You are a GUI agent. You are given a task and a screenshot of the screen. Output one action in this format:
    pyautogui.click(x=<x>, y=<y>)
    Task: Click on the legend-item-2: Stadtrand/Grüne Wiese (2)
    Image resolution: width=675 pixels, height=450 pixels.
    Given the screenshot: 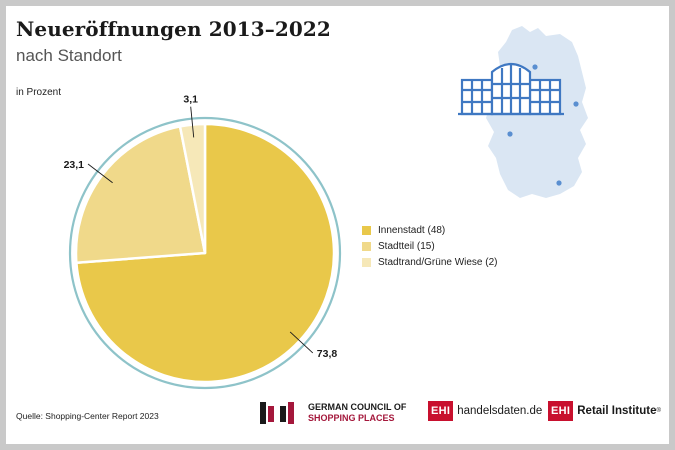 What is the action you would take?
    pyautogui.click(x=430, y=262)
    